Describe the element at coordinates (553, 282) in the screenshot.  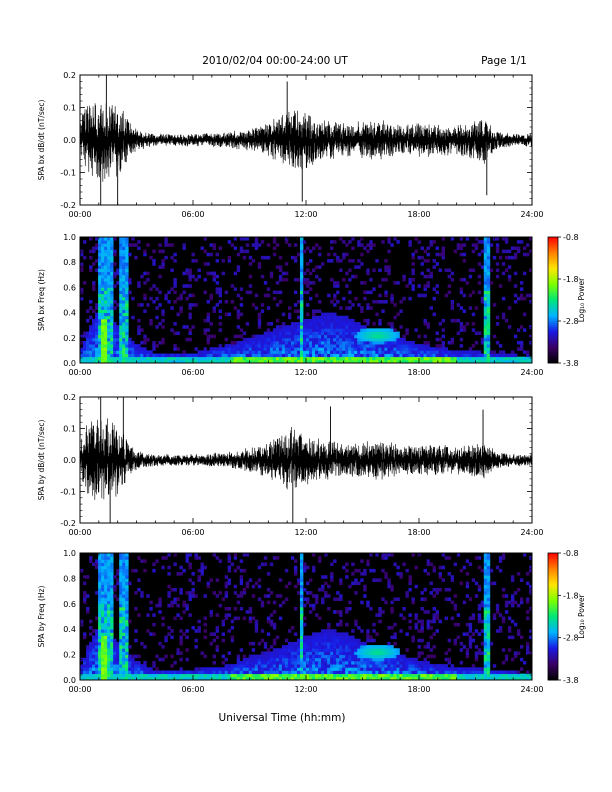
I see `colorbar-step` at that location.